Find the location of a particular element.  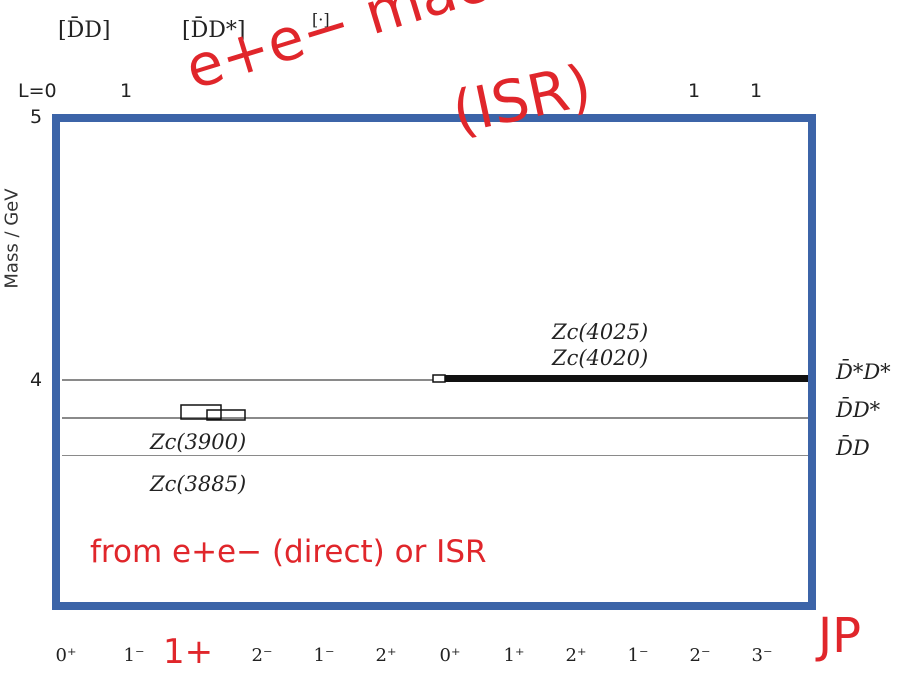

l-value-right-1: 1 is located at coordinates (694, 91).